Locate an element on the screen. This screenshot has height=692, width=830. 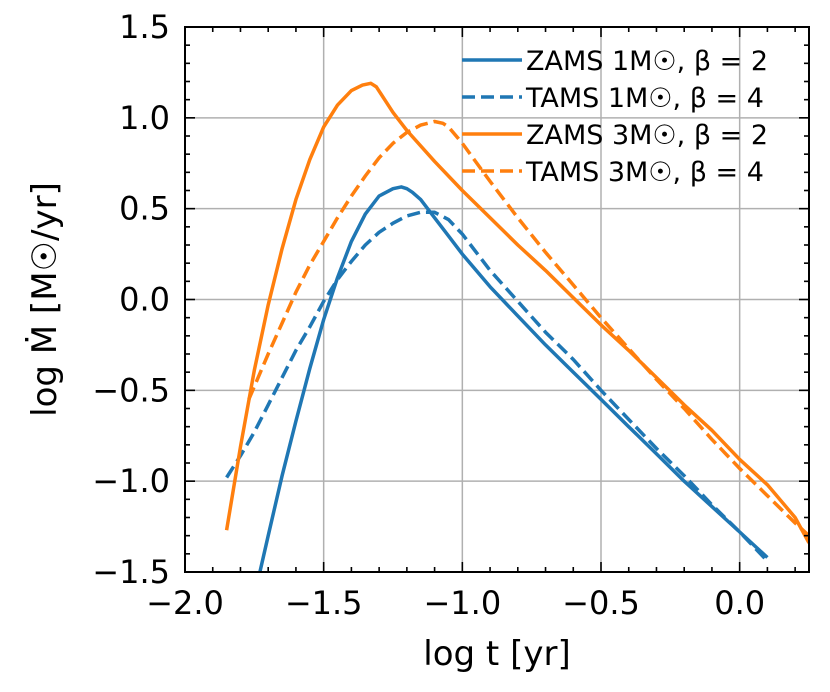
legend-label: TAMS 1M☉, β = 4 is located at coordinates (644, 98).